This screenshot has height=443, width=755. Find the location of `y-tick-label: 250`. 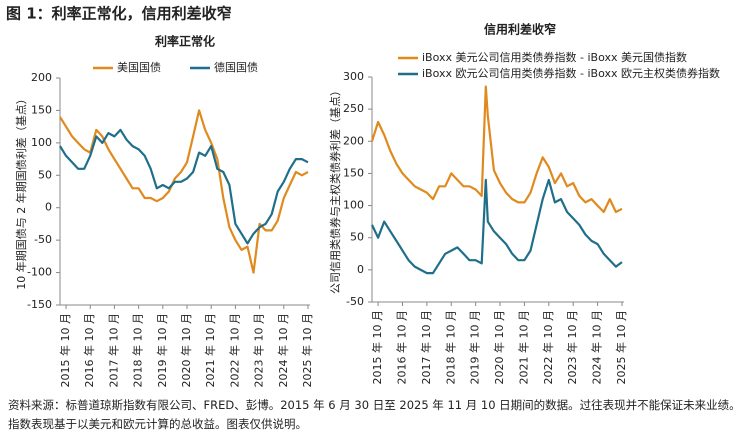

y-tick-label: 250 is located at coordinates (353, 108).